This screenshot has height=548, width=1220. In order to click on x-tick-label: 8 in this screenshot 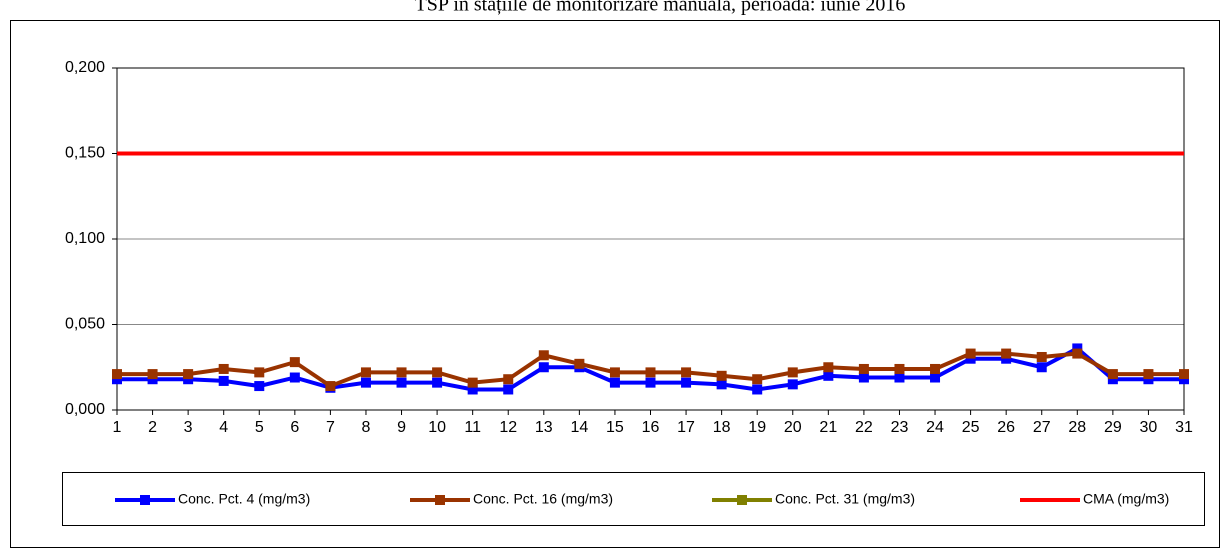, I will do `click(366, 427)`.